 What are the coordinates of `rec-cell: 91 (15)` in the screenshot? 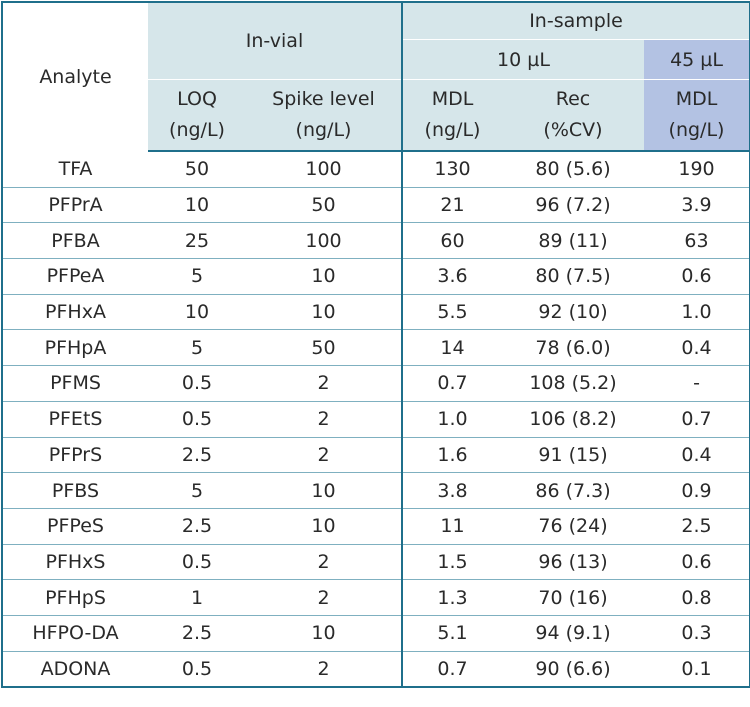 It's located at (573, 455).